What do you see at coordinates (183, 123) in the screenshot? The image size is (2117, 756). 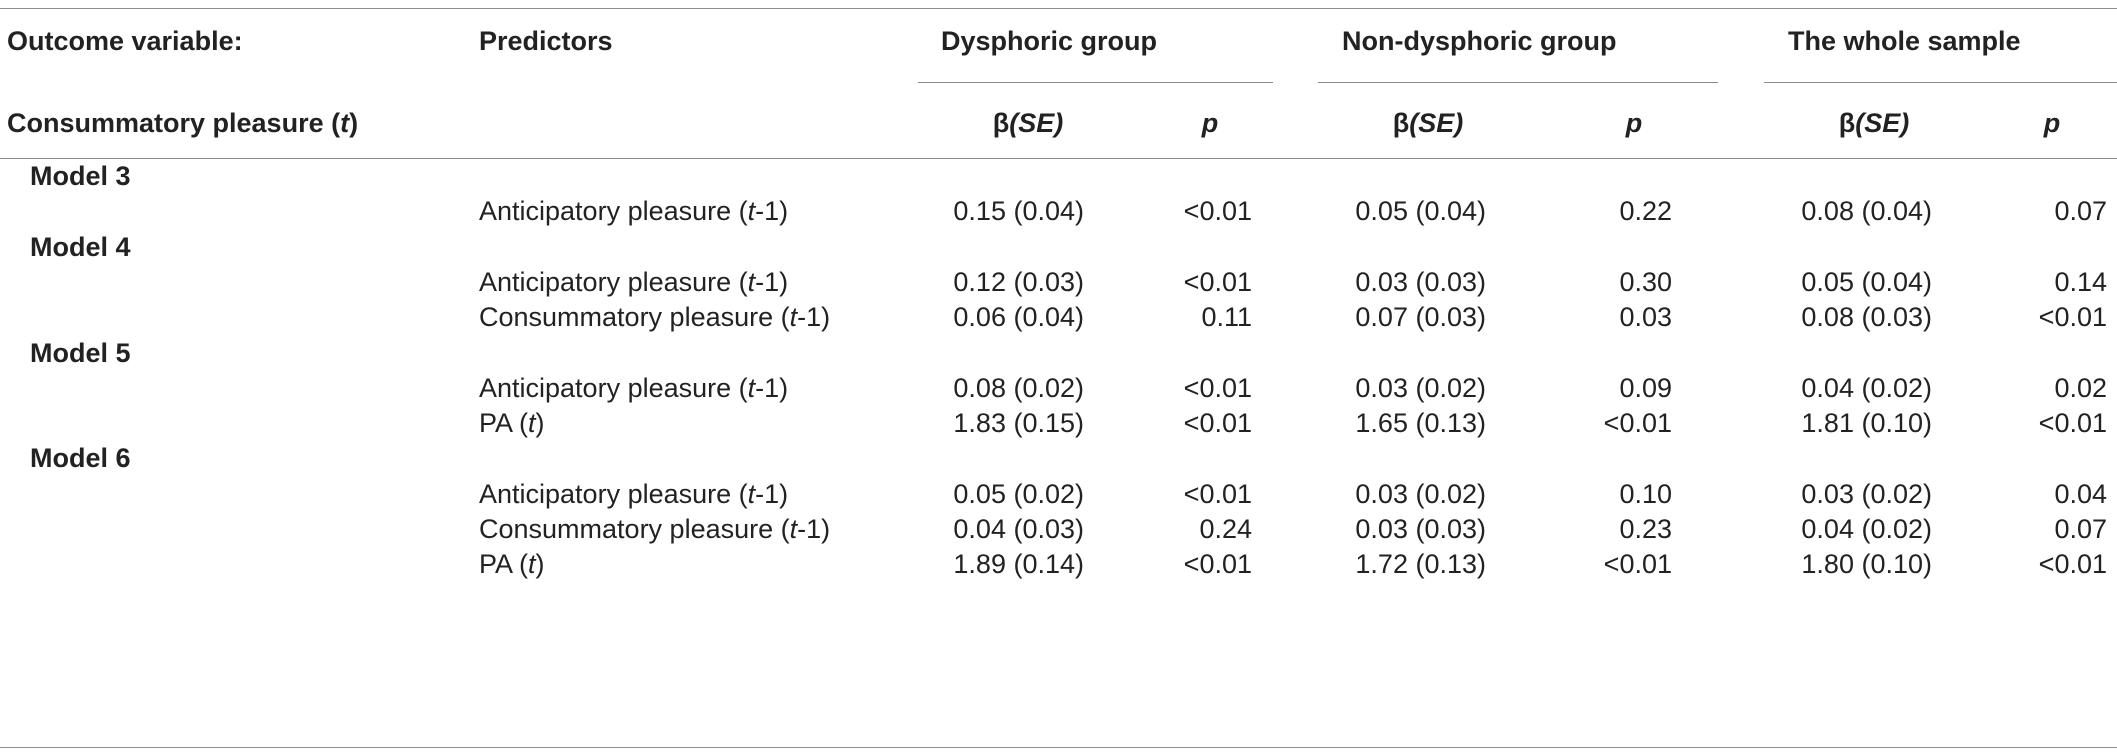 I see `outcome-variable-name: Consummatory pleasure (t)` at bounding box center [183, 123].